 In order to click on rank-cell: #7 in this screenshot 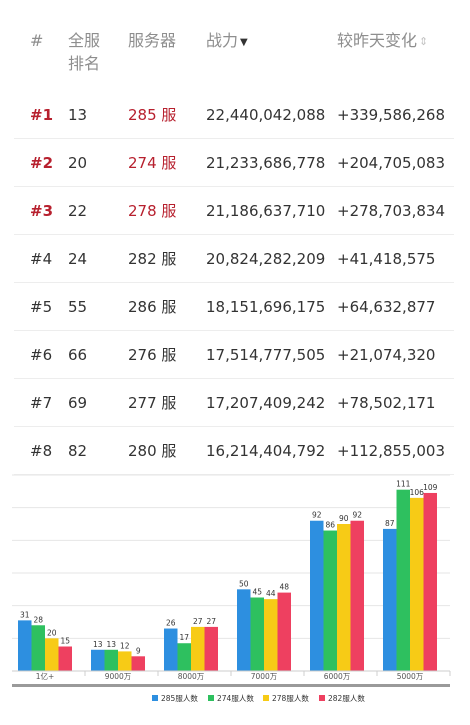, I will do `click(41, 403)`.